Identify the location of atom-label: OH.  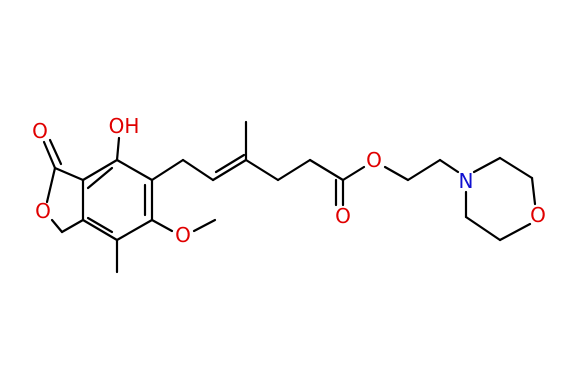
(124, 126).